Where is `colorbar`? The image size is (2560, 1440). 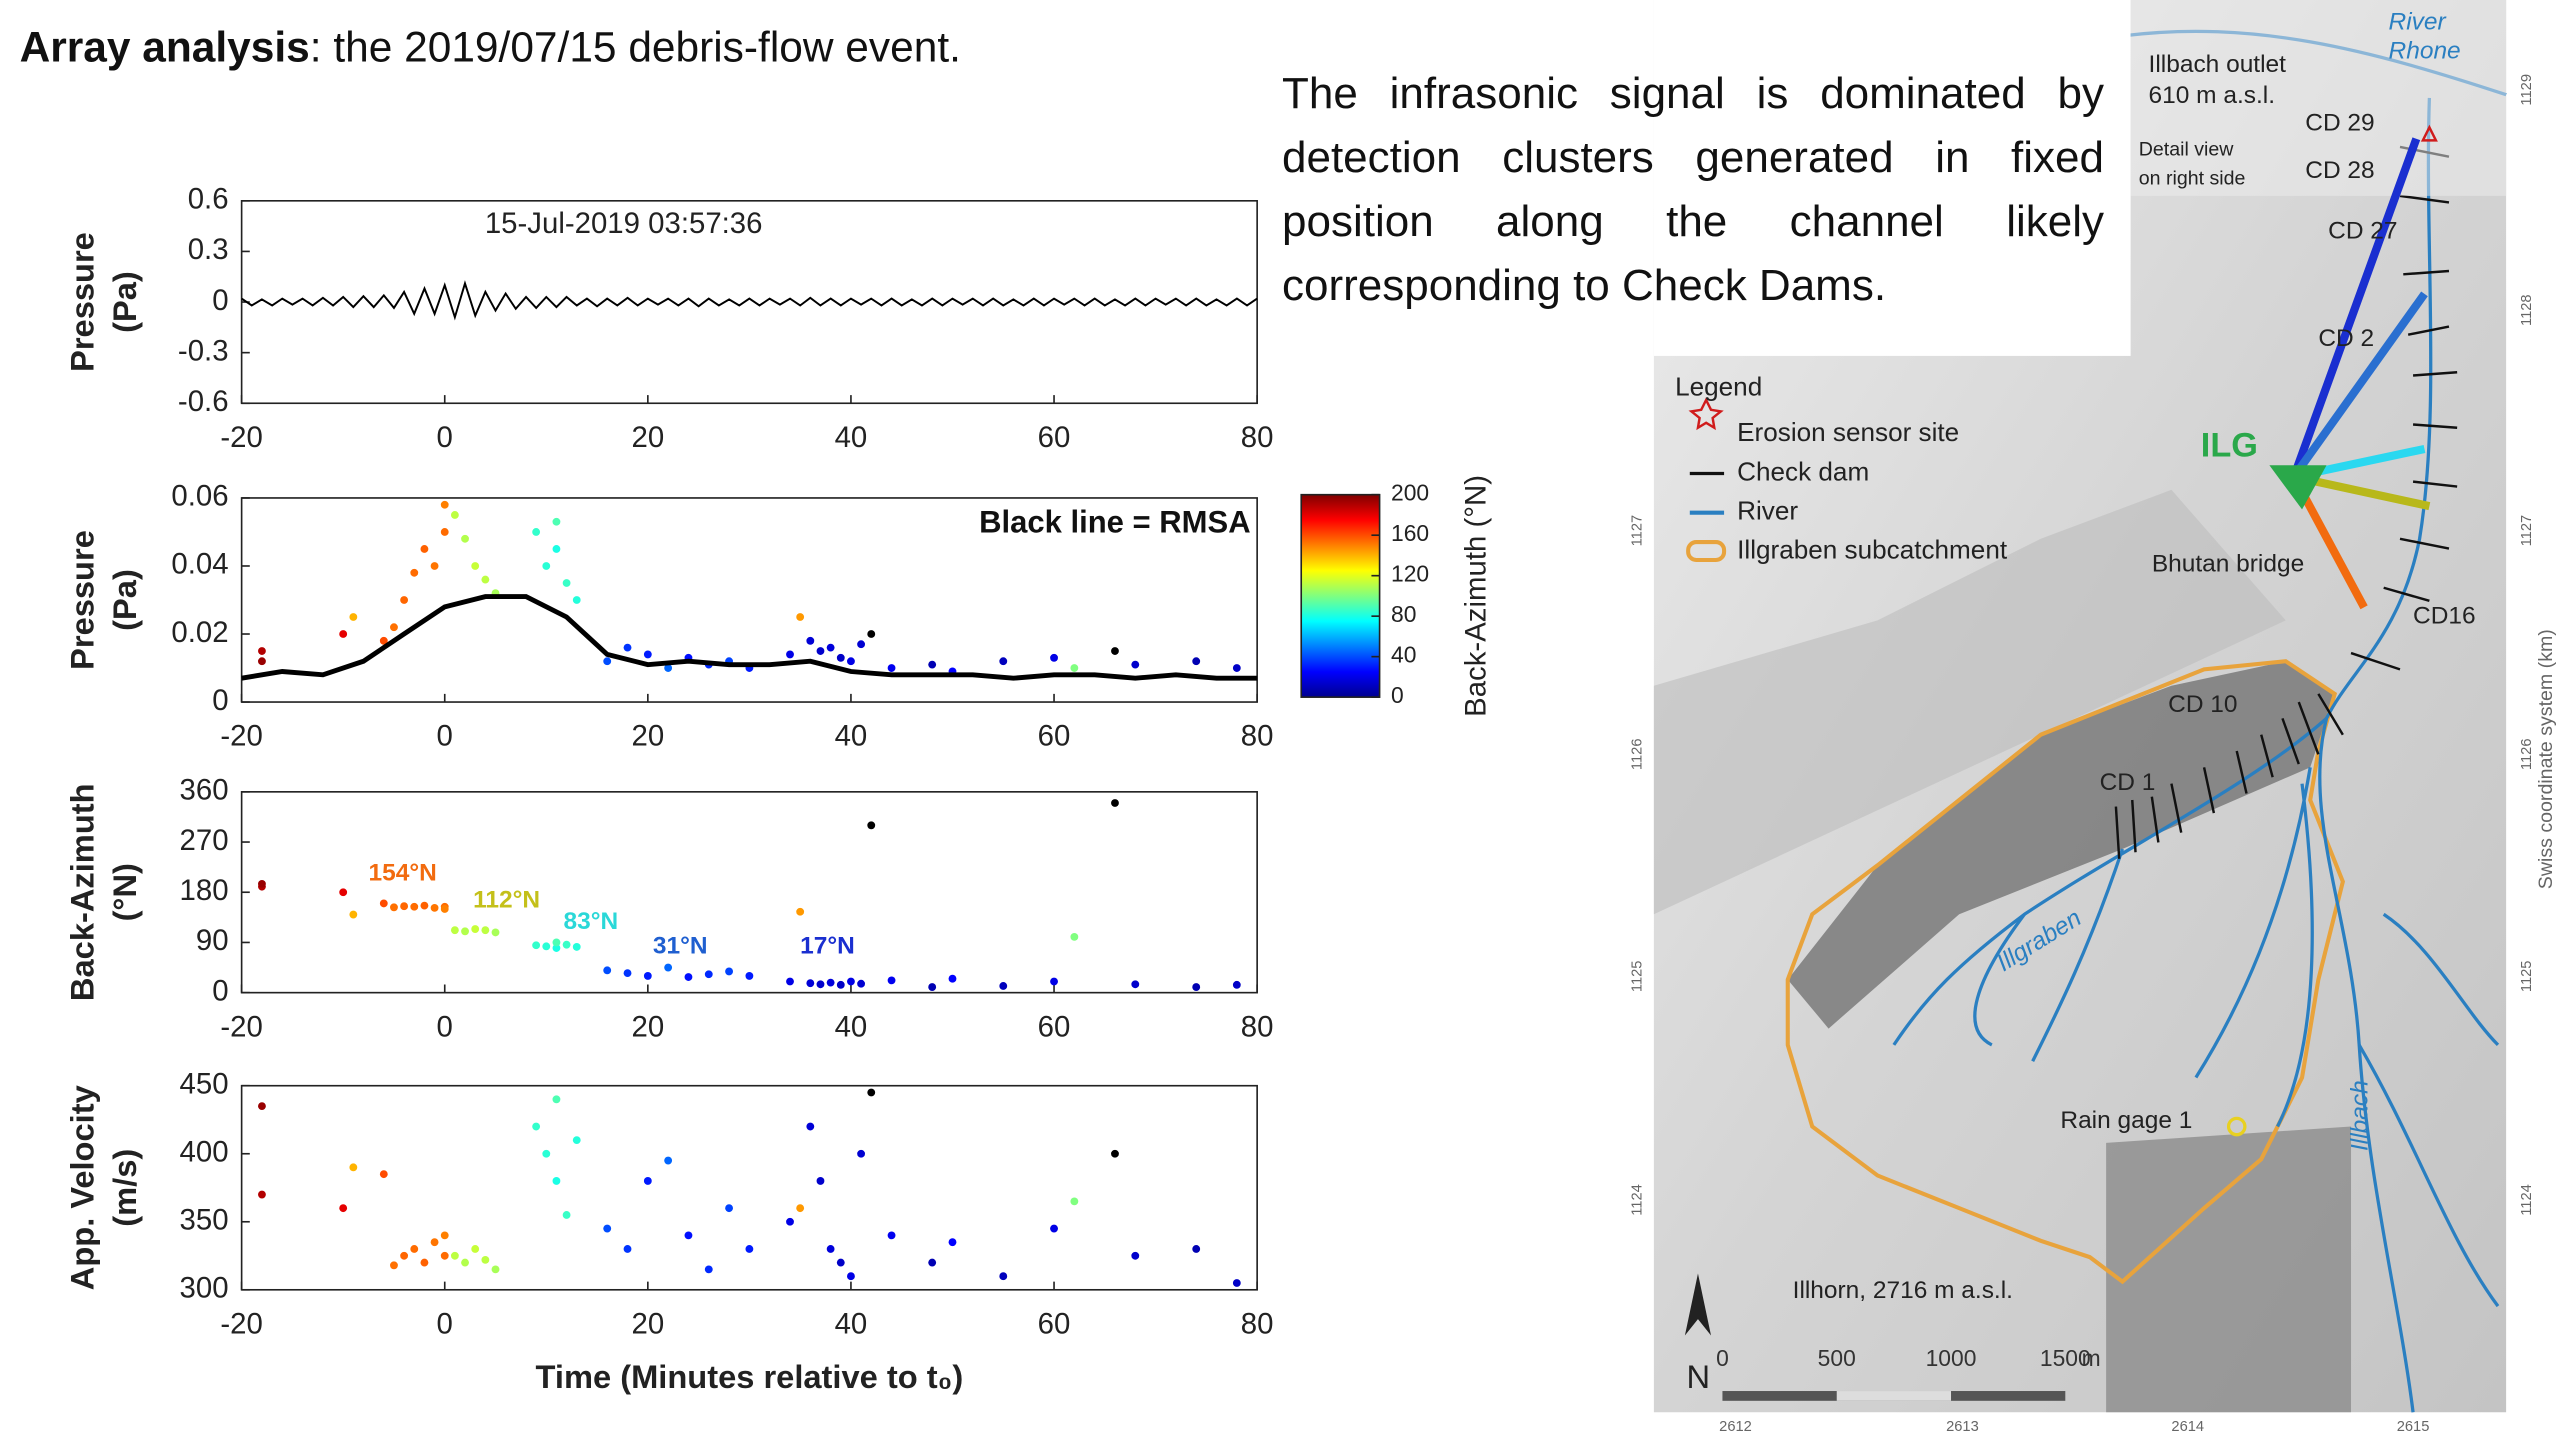 colorbar is located at coordinates (1340, 595).